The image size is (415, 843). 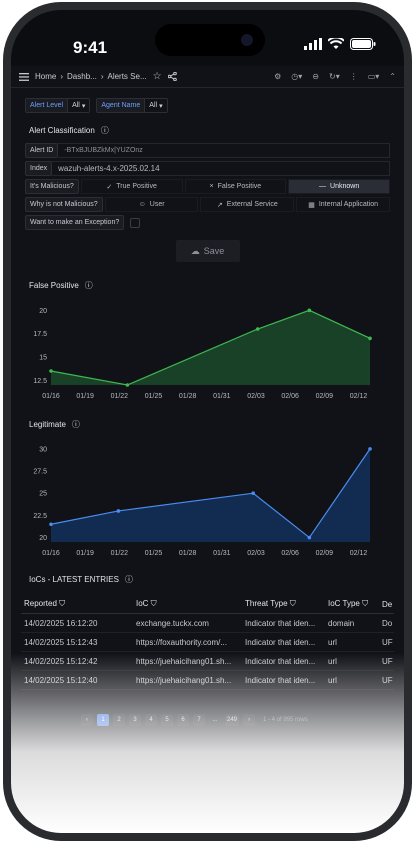 I want to click on y-tick-label: 30, so click(x=43, y=449).